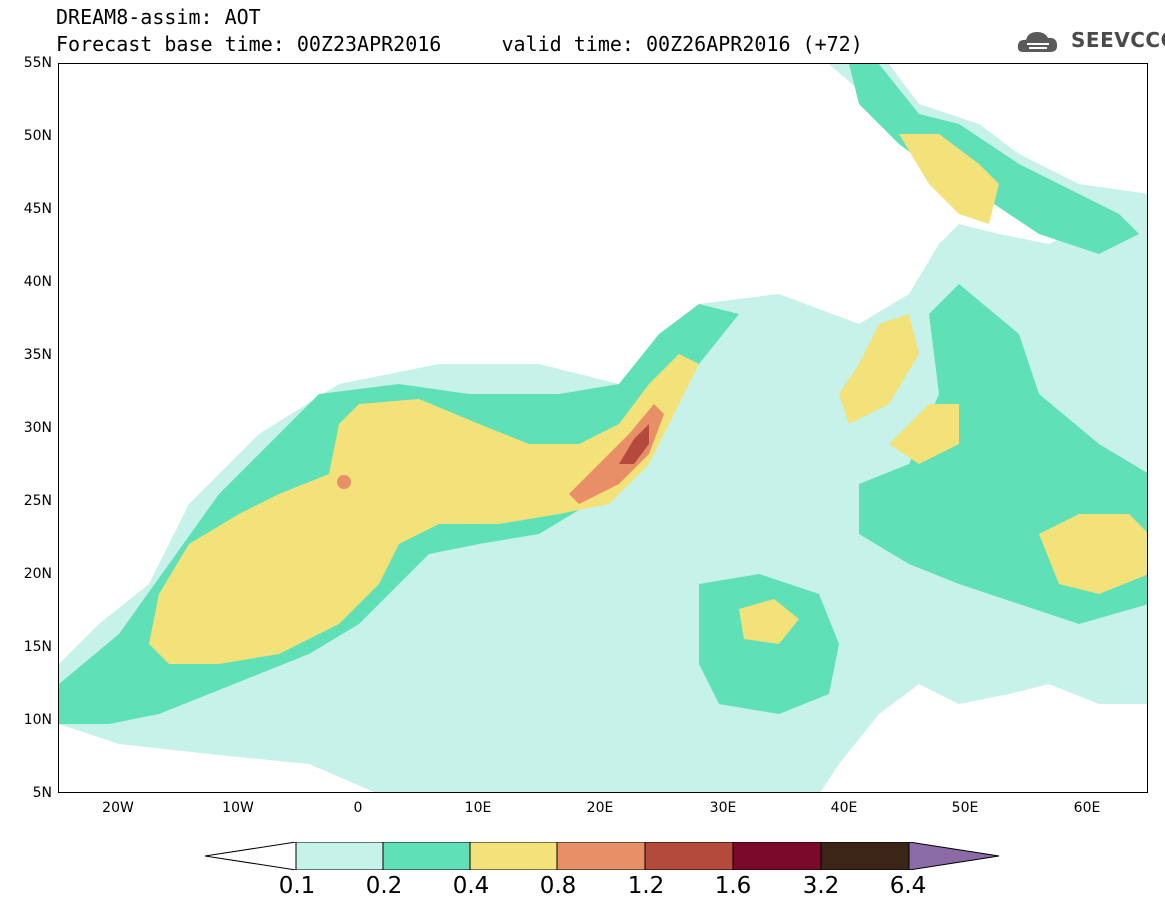  I want to click on lon-label: 10E, so click(478, 808).